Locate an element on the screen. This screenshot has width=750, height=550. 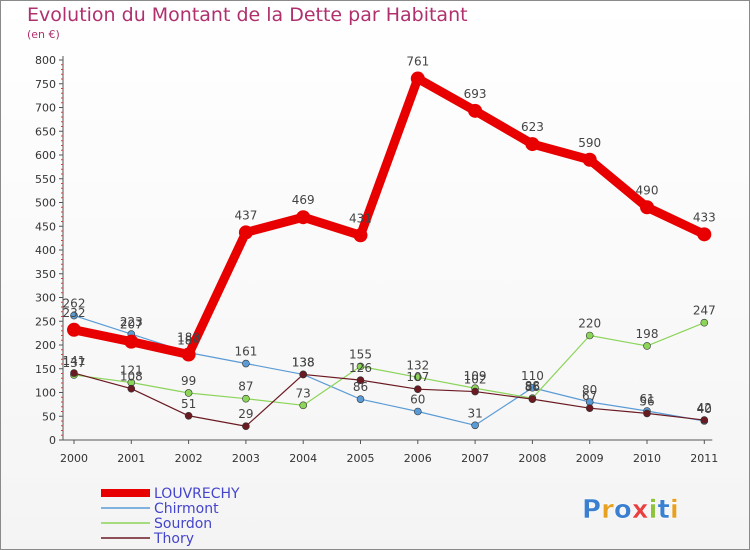
data-label: 437 is located at coordinates (245, 215).